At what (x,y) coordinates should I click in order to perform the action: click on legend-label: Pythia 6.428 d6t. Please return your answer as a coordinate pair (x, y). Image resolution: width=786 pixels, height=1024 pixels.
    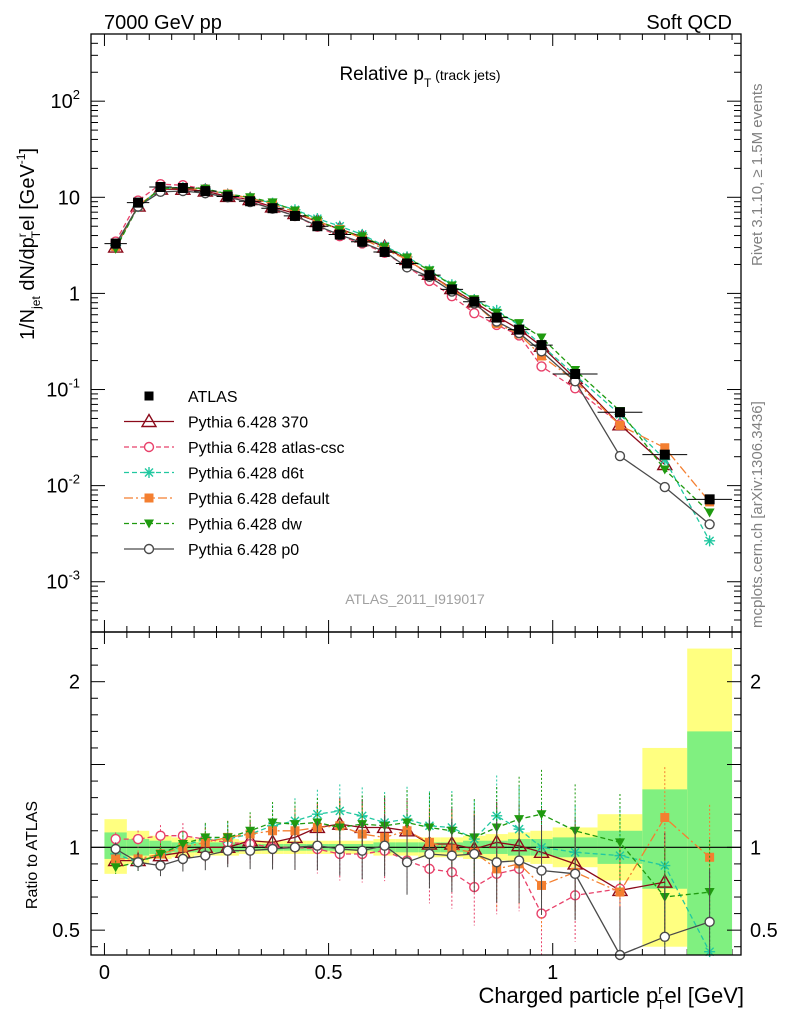
    Looking at the image, I should click on (246, 474).